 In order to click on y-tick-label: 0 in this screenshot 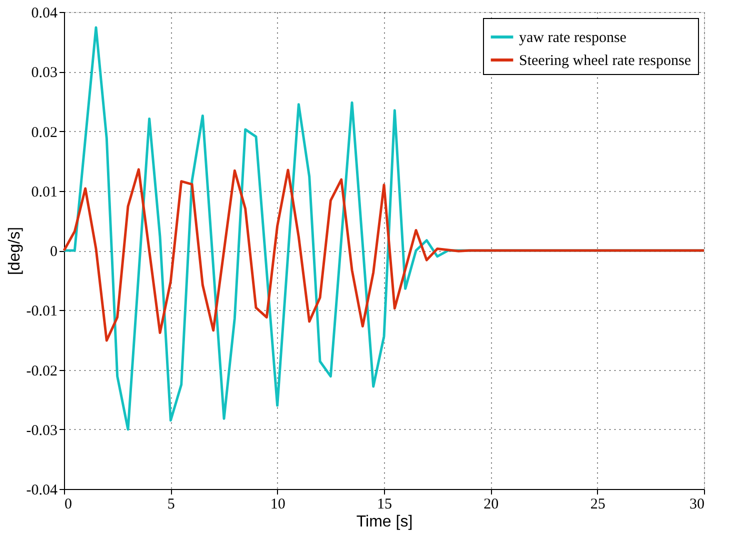, I will do `click(54, 252)`.